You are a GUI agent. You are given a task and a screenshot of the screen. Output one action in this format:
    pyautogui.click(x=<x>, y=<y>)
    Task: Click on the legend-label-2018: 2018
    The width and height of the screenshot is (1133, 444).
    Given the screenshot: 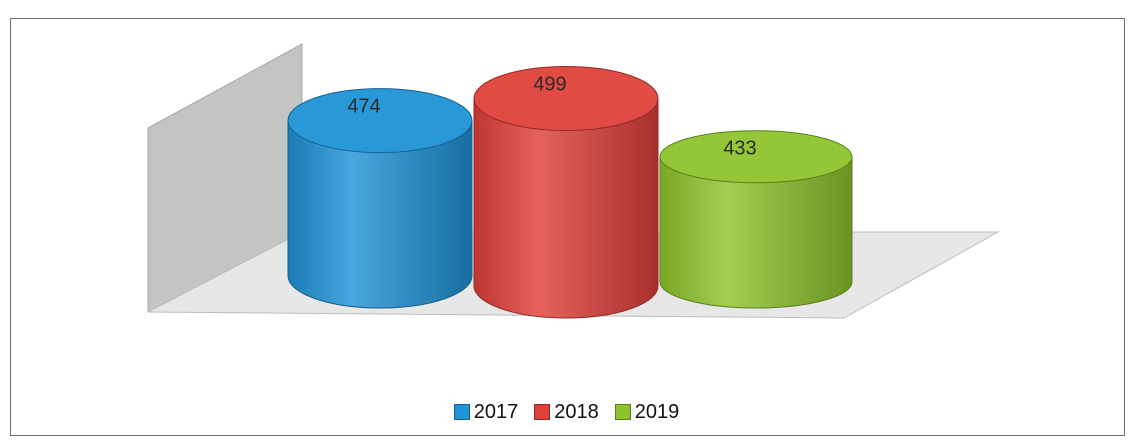 What is the action you would take?
    pyautogui.click(x=576, y=411)
    